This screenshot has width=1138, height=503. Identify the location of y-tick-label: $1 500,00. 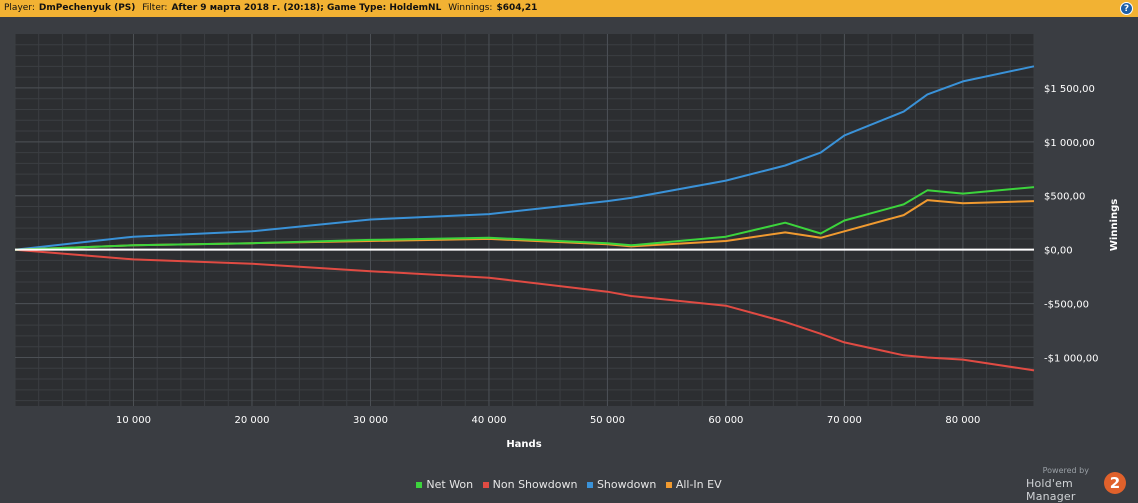
(1069, 89).